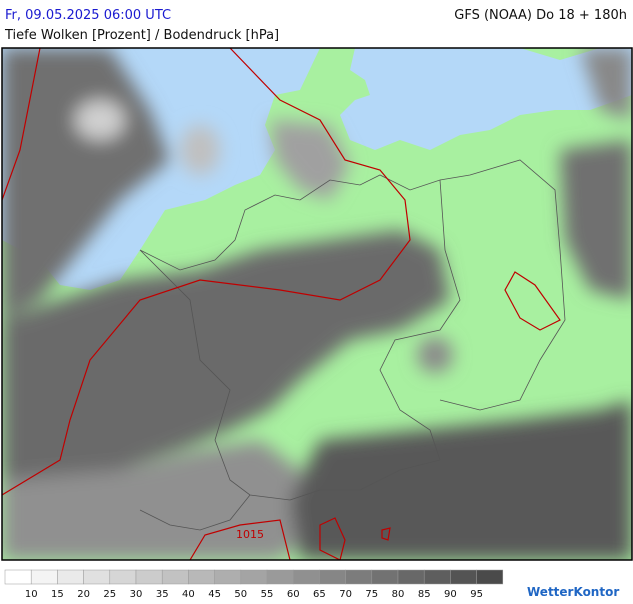 Image resolution: width=633 pixels, height=604 pixels. What do you see at coordinates (573, 592) in the screenshot?
I see `logo: WetterKontor` at bounding box center [573, 592].